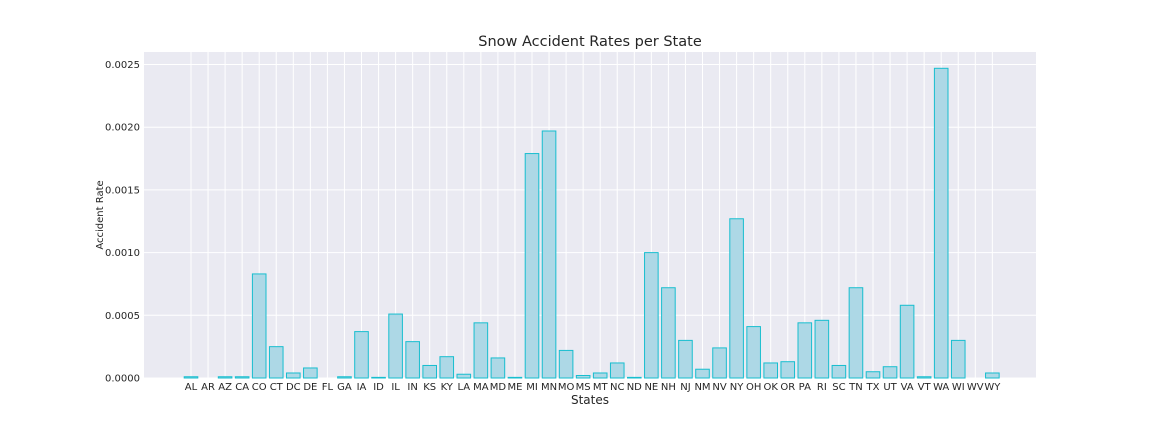 Image resolution: width=1152 pixels, height=432 pixels. What do you see at coordinates (122, 190) in the screenshot?
I see `y-tick-label: 0.0015` at bounding box center [122, 190].